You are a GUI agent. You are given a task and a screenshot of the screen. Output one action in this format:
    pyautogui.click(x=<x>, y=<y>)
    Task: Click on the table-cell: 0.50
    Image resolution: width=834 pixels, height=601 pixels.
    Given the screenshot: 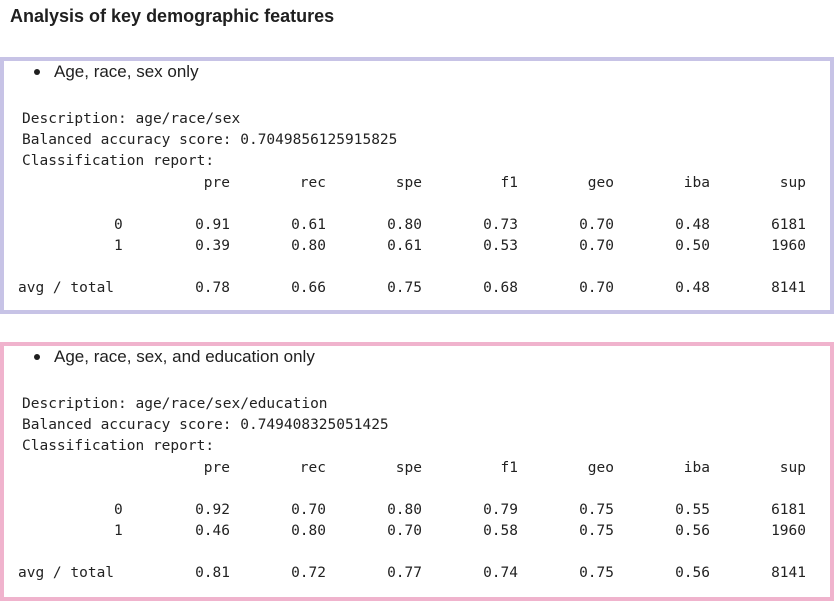 What is the action you would take?
    pyautogui.click(x=692, y=246)
    